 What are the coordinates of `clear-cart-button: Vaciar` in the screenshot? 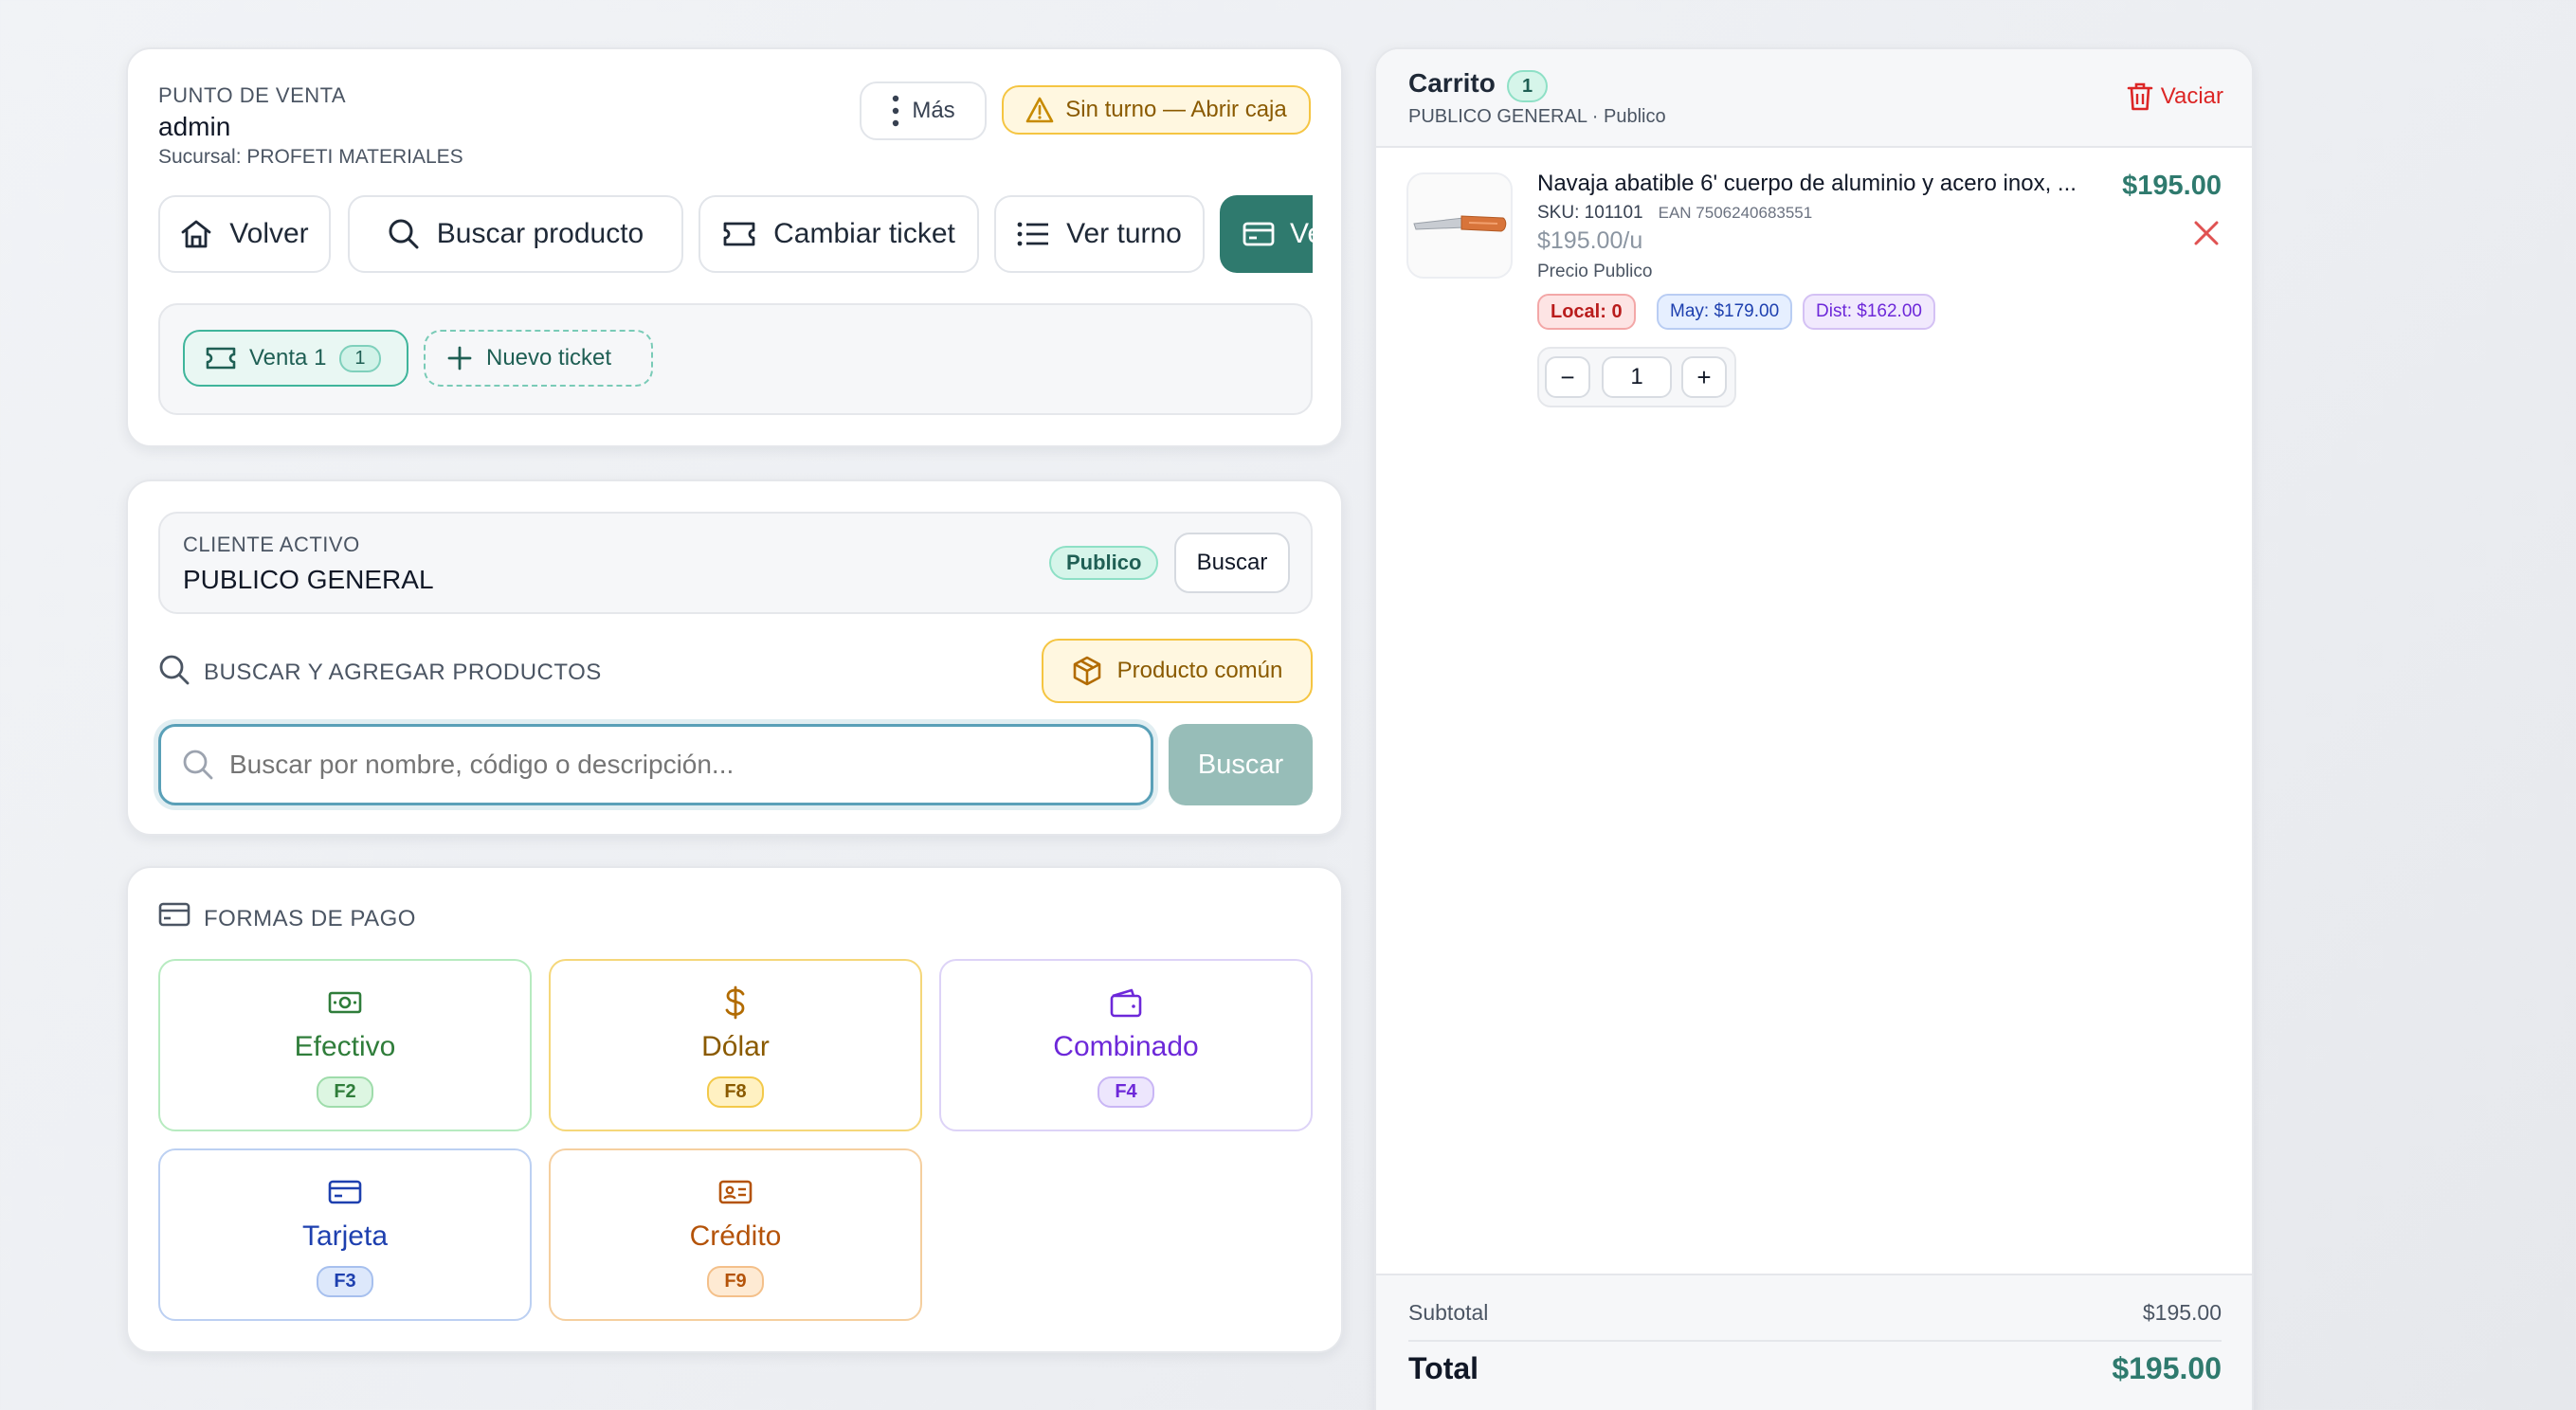 It's located at (2175, 96).